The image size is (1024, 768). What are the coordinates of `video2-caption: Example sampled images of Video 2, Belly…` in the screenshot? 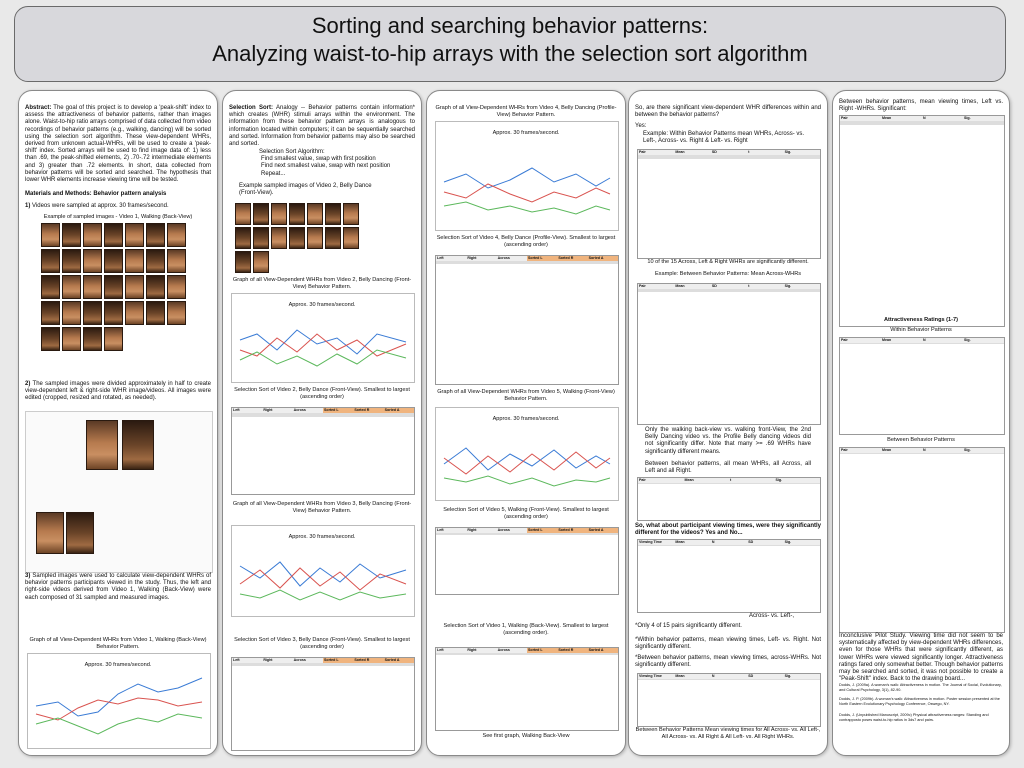 It's located at (305, 190).